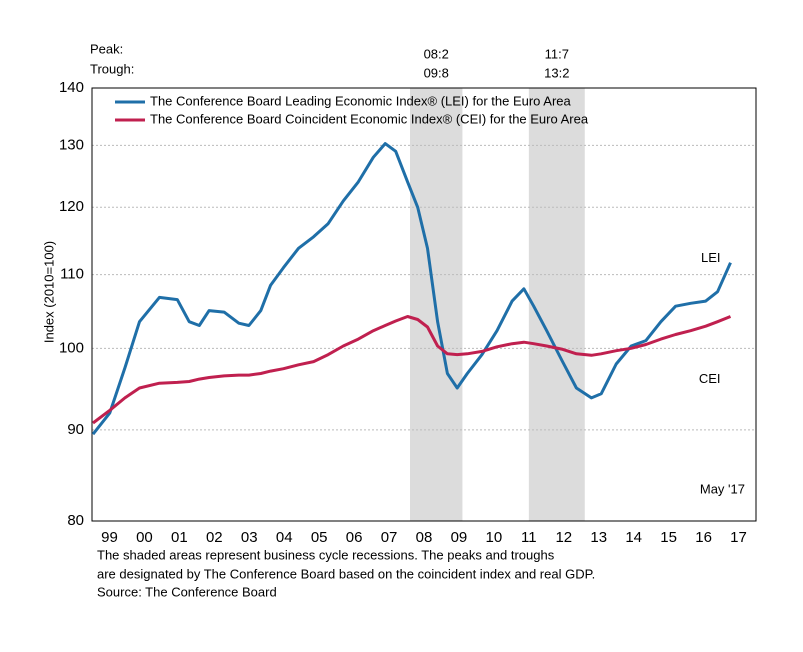  I want to click on trough-label: Trough:, so click(112, 68).